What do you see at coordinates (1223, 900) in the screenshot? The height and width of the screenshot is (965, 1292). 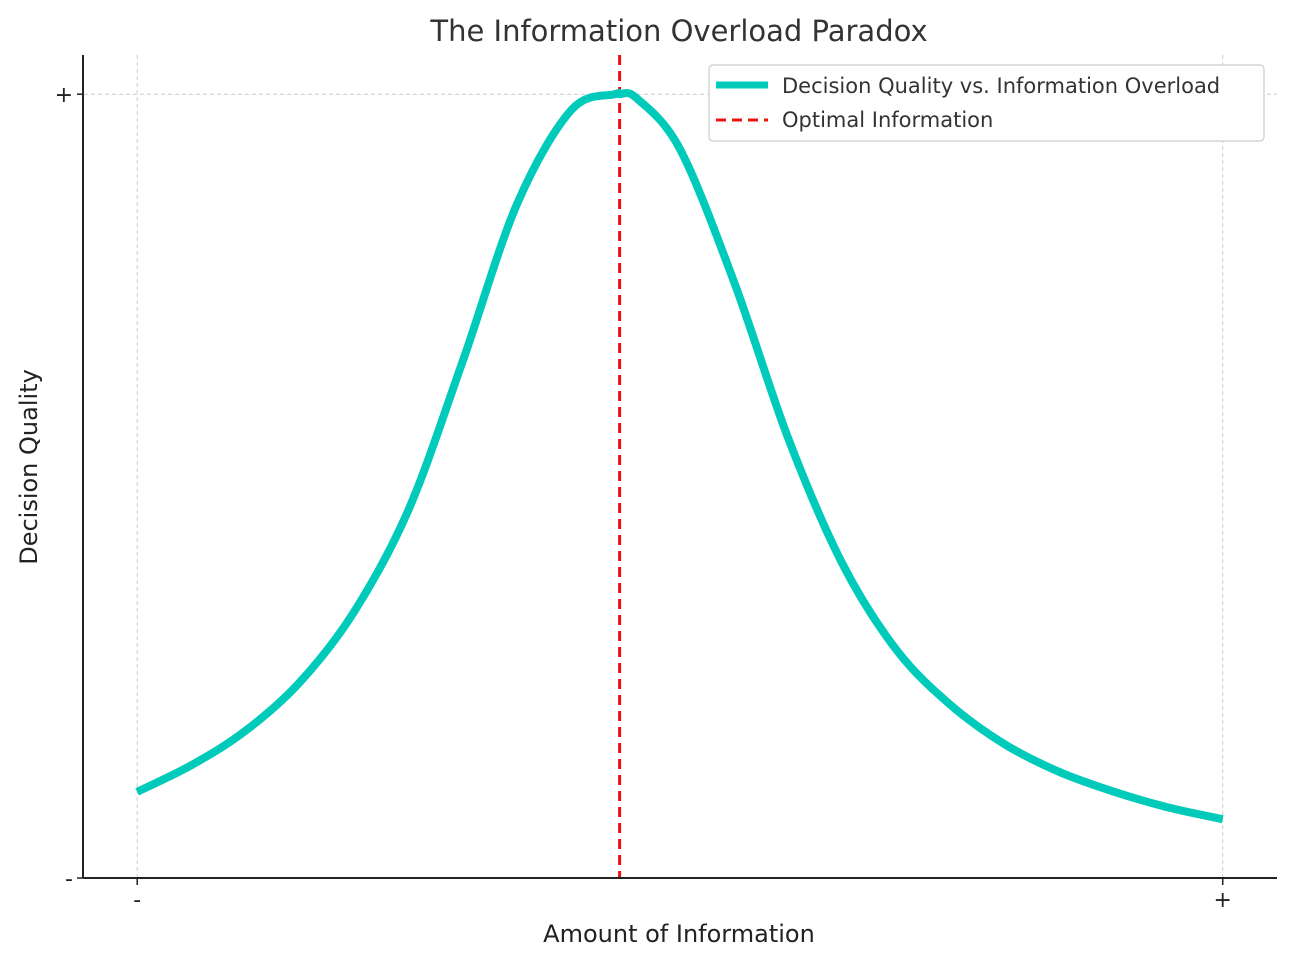 I see `x-tick-label-1: +` at bounding box center [1223, 900].